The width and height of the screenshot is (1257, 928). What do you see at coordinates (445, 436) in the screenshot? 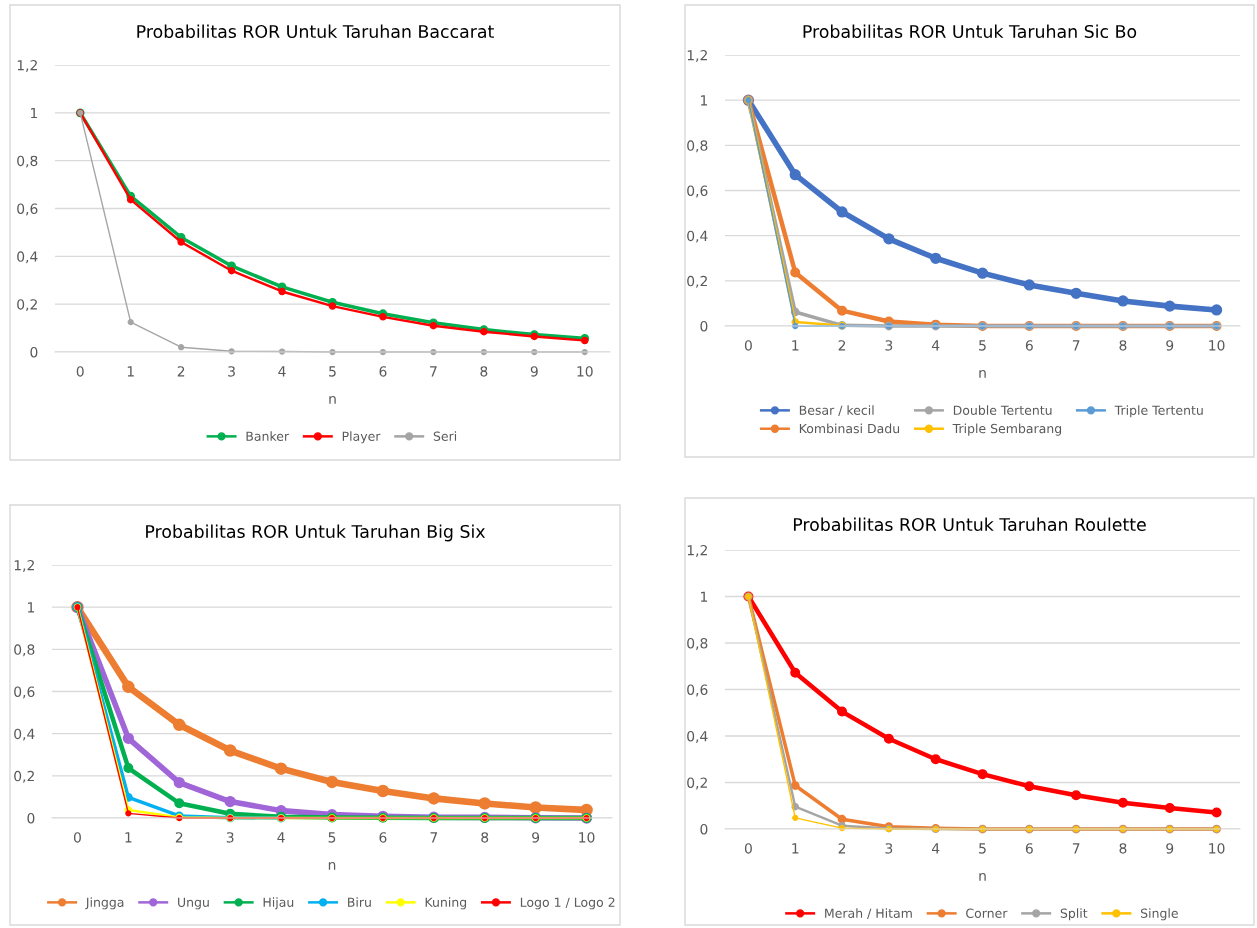
I see `legend-label: Seri` at bounding box center [445, 436].